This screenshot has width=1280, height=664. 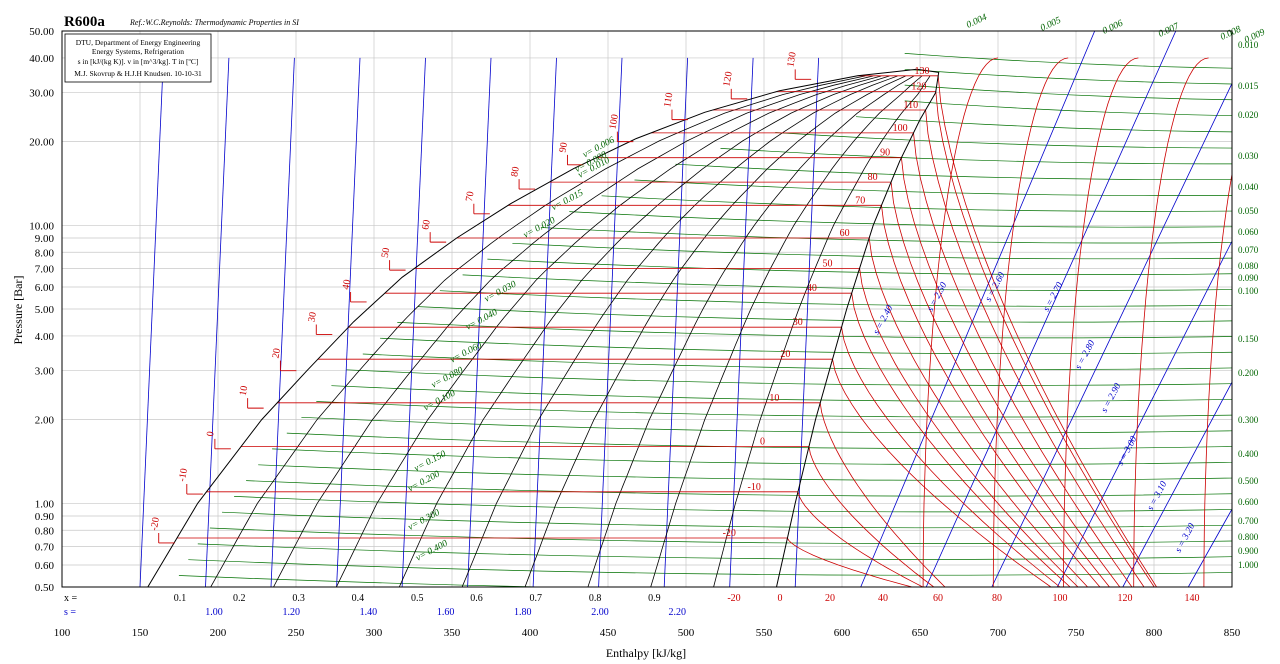 What do you see at coordinates (1248, 481) in the screenshot?
I see `right-tick-15: 0.500` at bounding box center [1248, 481].